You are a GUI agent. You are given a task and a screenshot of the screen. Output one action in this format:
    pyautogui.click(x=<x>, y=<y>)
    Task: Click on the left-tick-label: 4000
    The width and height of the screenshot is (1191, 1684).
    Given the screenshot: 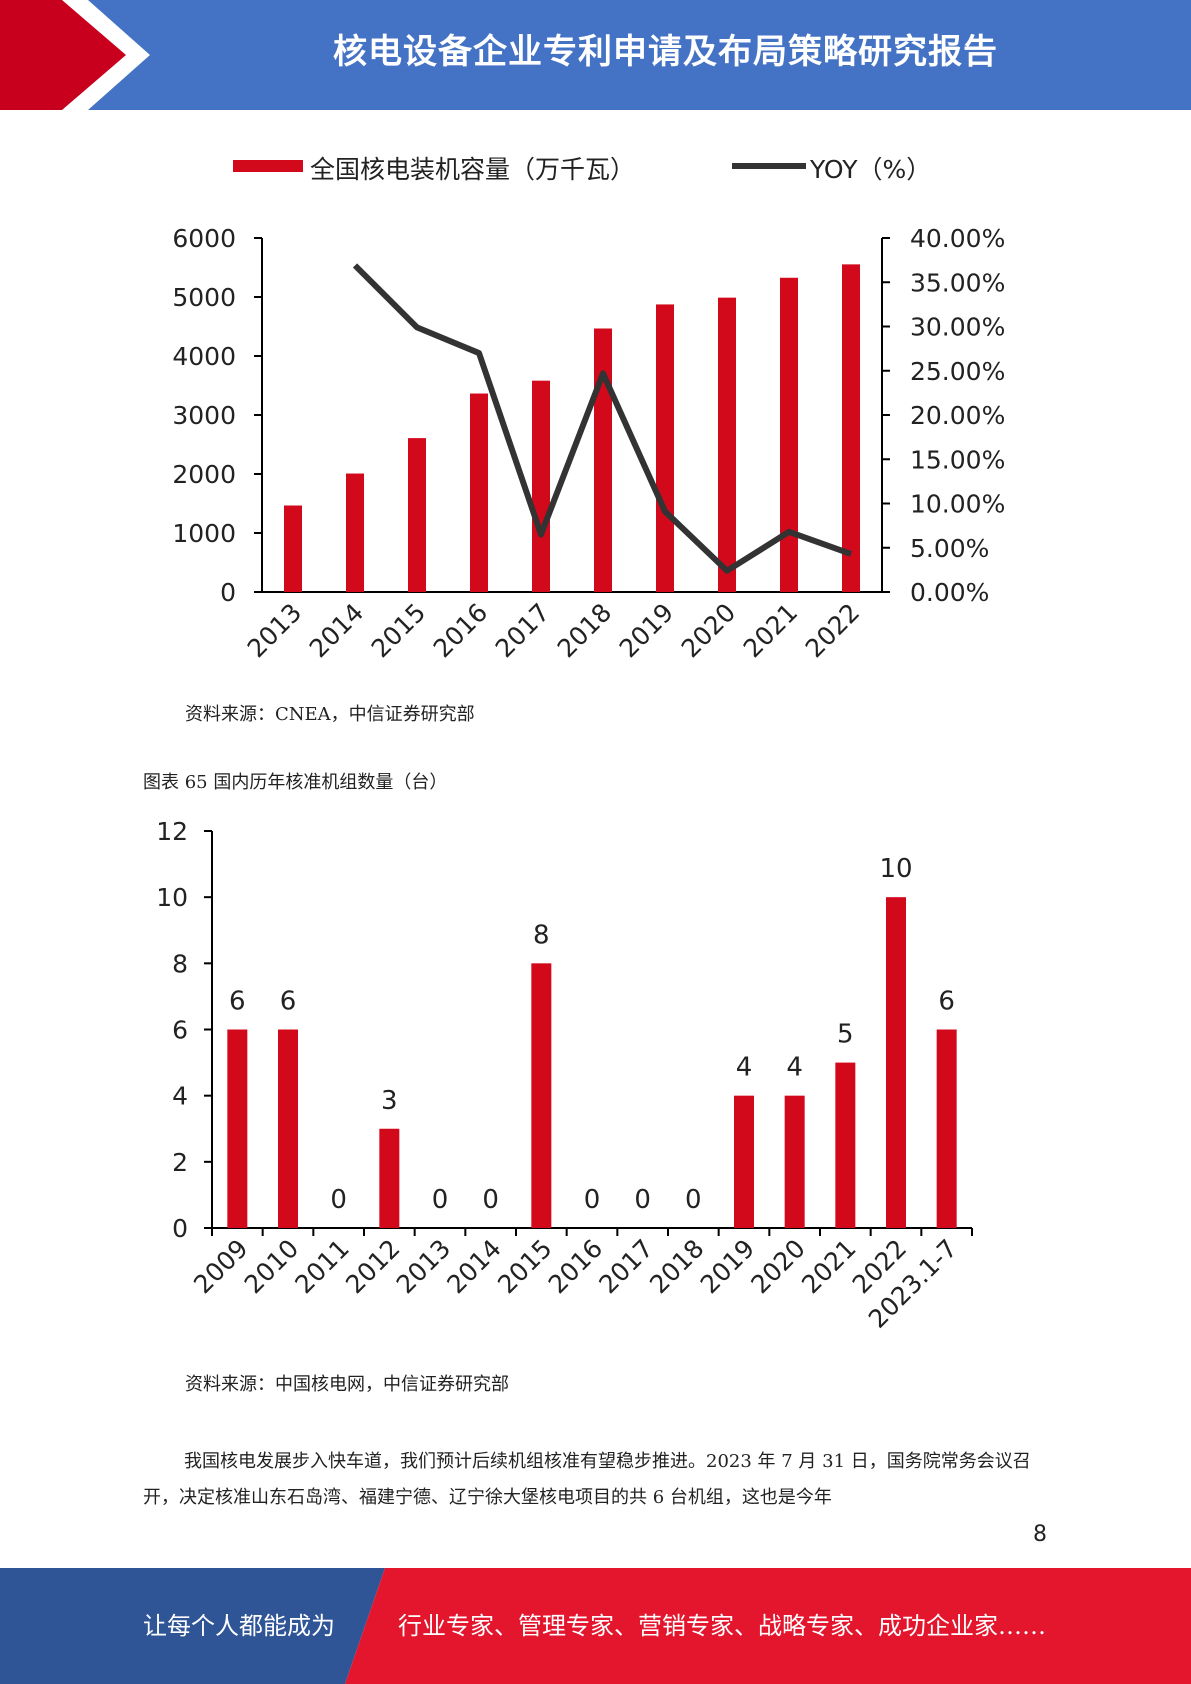 What is the action you would take?
    pyautogui.click(x=204, y=356)
    